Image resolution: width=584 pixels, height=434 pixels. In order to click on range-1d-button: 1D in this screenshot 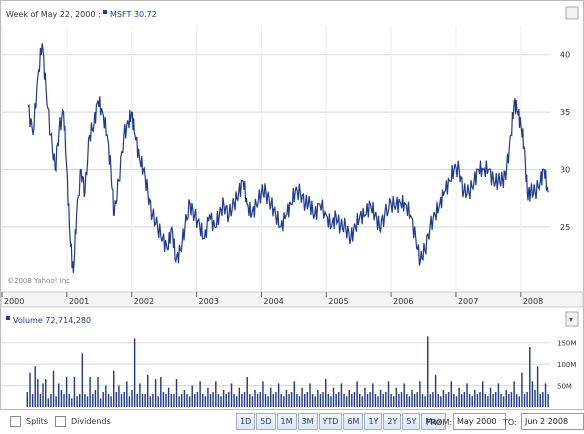, I will do `click(246, 421)`.